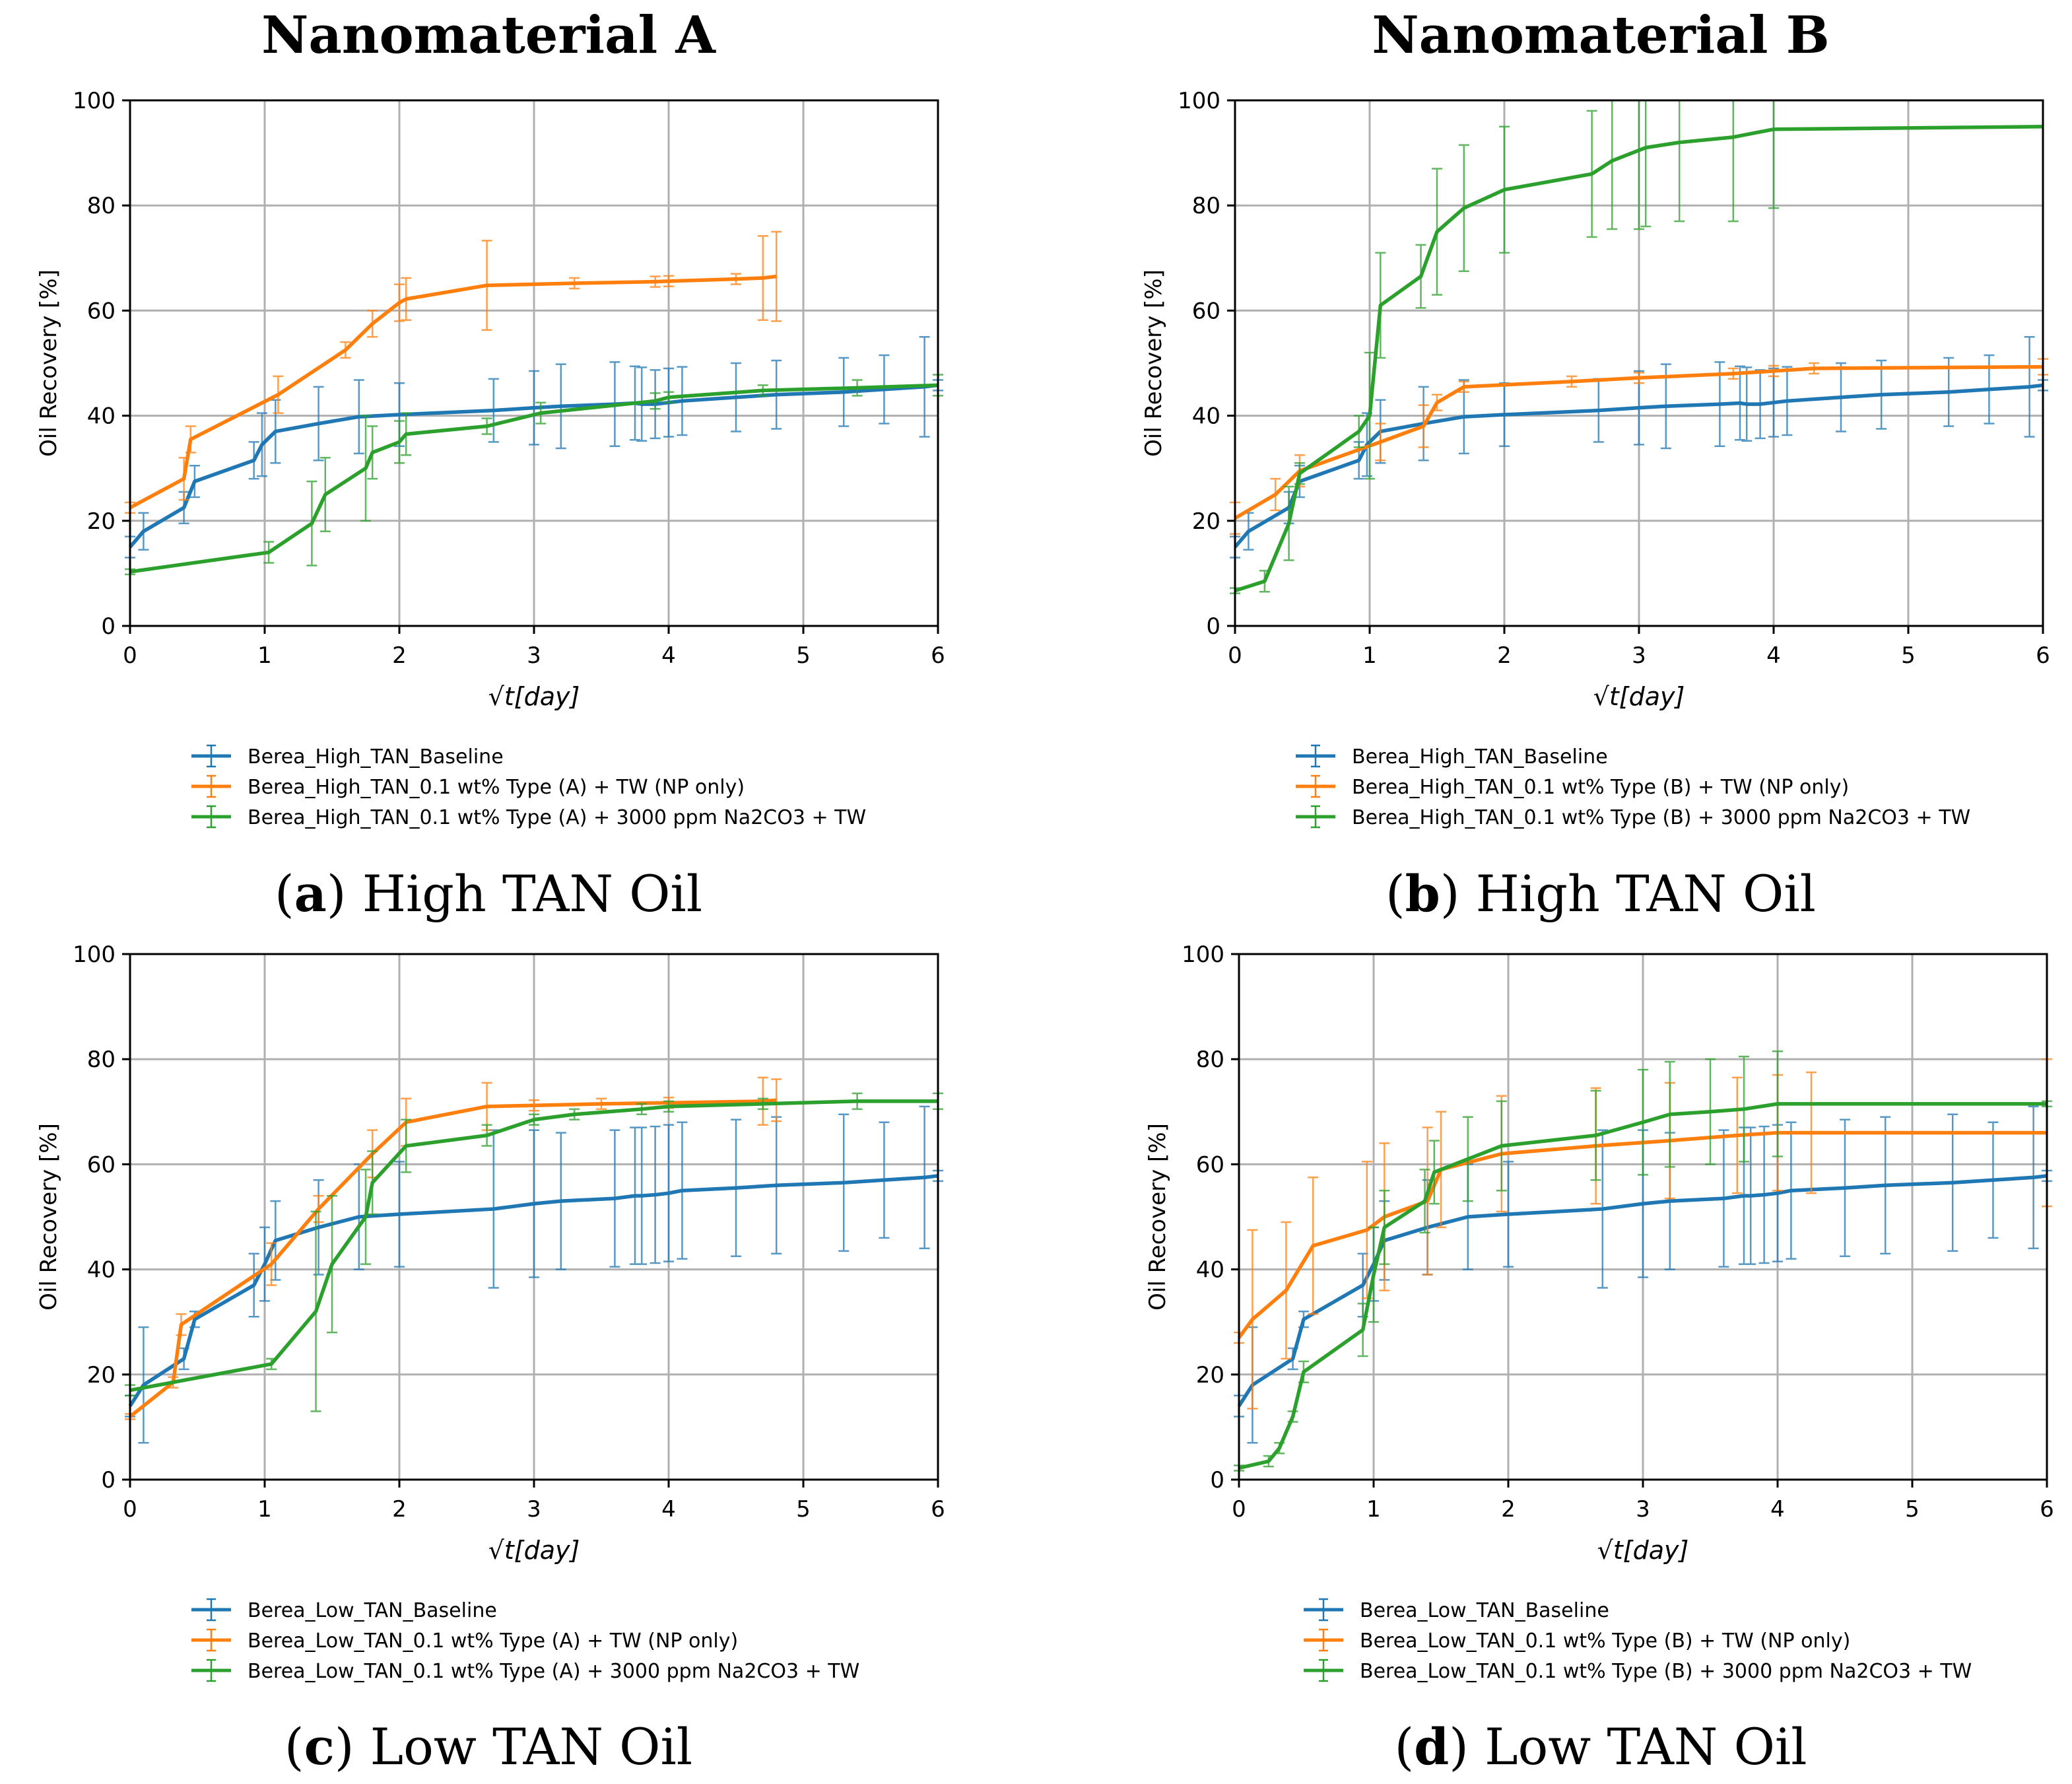  Describe the element at coordinates (1601, 35) in the screenshot. I see `column-title-b: Nanomaterial B` at that location.